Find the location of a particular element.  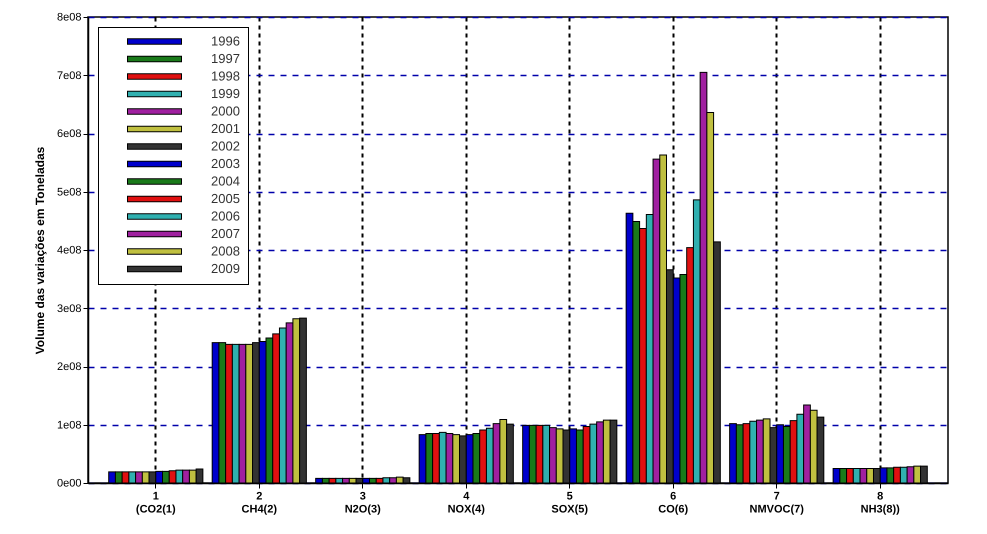

y-tick-label: 2e08 is located at coordinates (69, 367).